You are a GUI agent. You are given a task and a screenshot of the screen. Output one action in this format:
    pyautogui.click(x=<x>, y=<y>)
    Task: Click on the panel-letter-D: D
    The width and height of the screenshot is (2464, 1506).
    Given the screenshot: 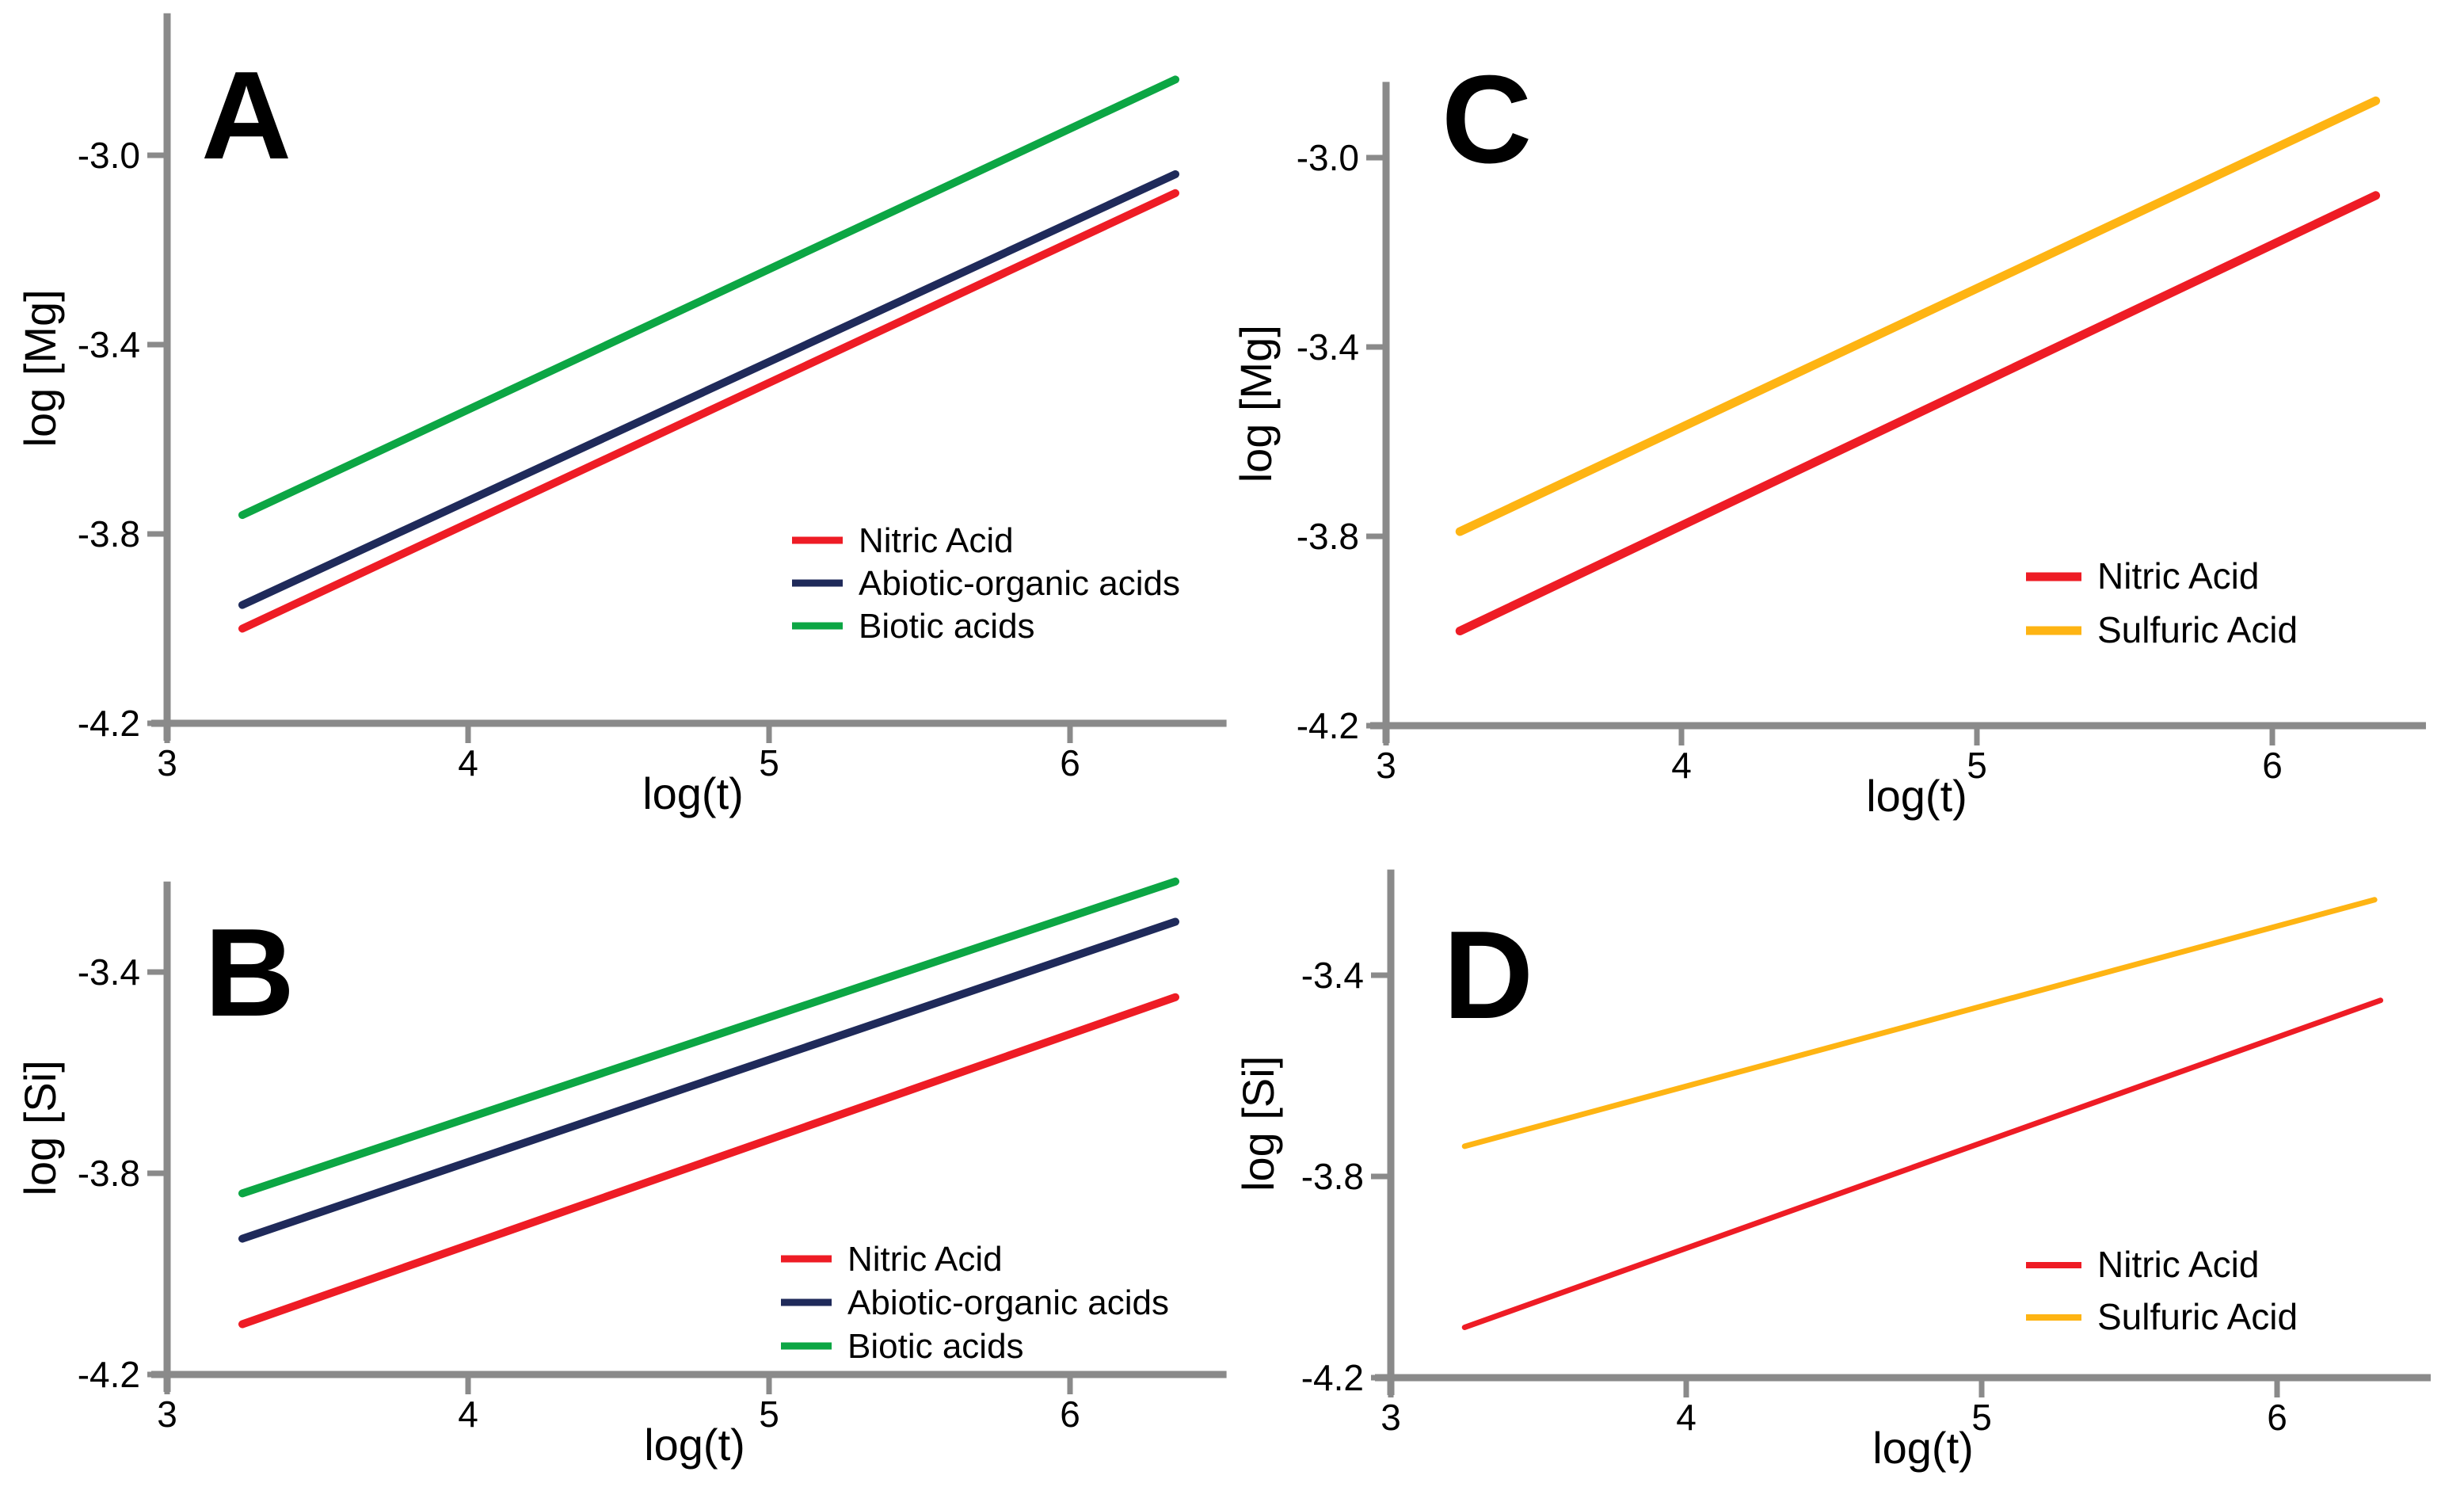 What is the action you would take?
    pyautogui.click(x=1488, y=975)
    